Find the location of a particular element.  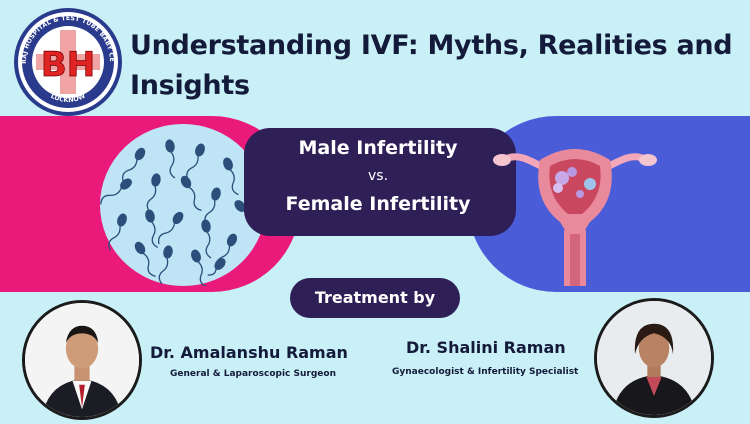

doctor-name-2: Dr. Shalini Raman is located at coordinates (486, 347).